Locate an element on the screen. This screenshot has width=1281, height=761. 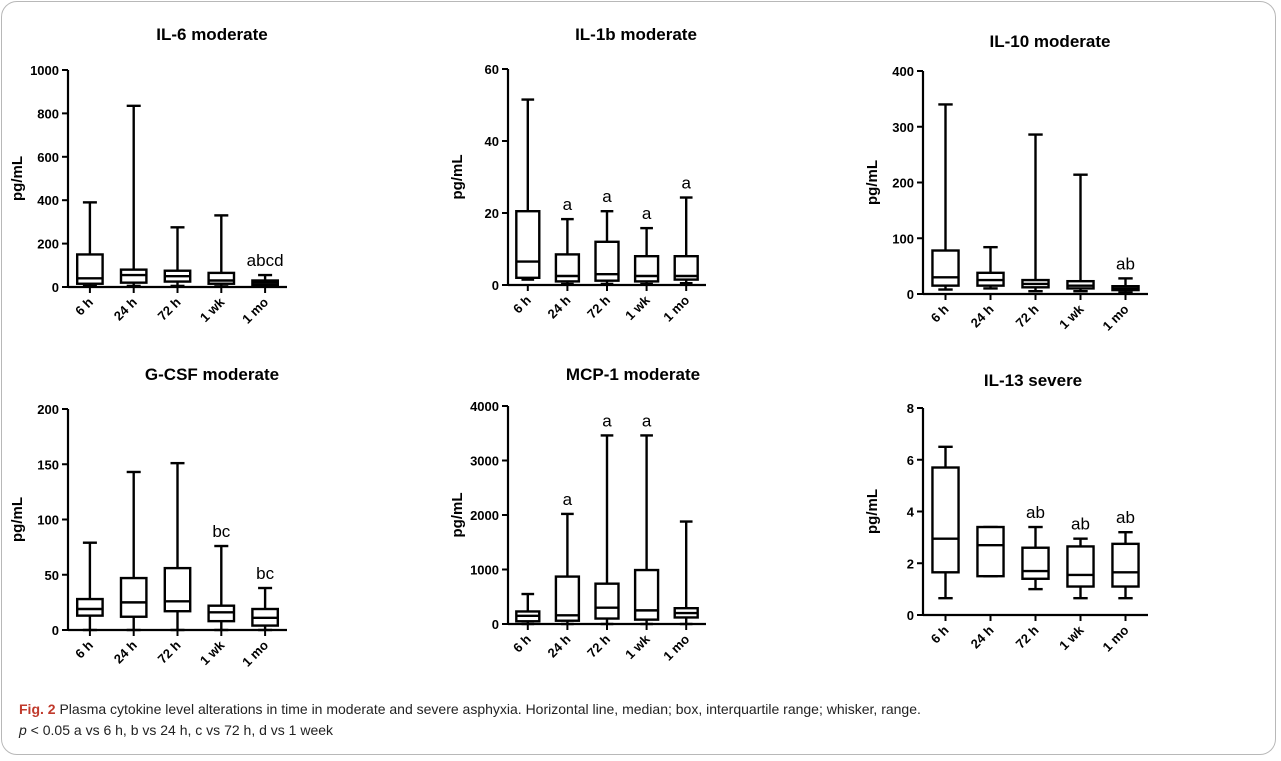
y-tick-label: 300 is located at coordinates (903, 127).